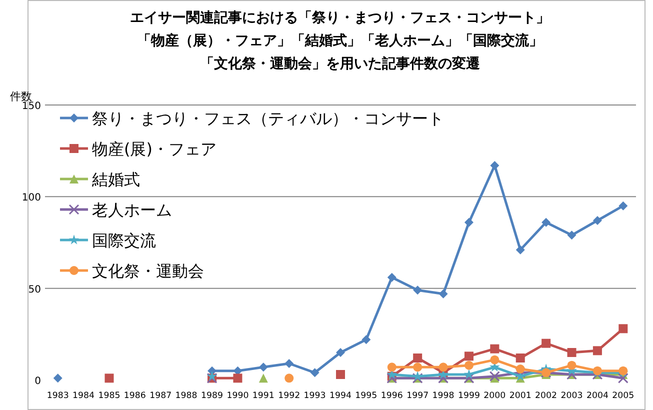 The width and height of the screenshot is (653, 410). I want to click on y-tick-label: 50, so click(34, 290).